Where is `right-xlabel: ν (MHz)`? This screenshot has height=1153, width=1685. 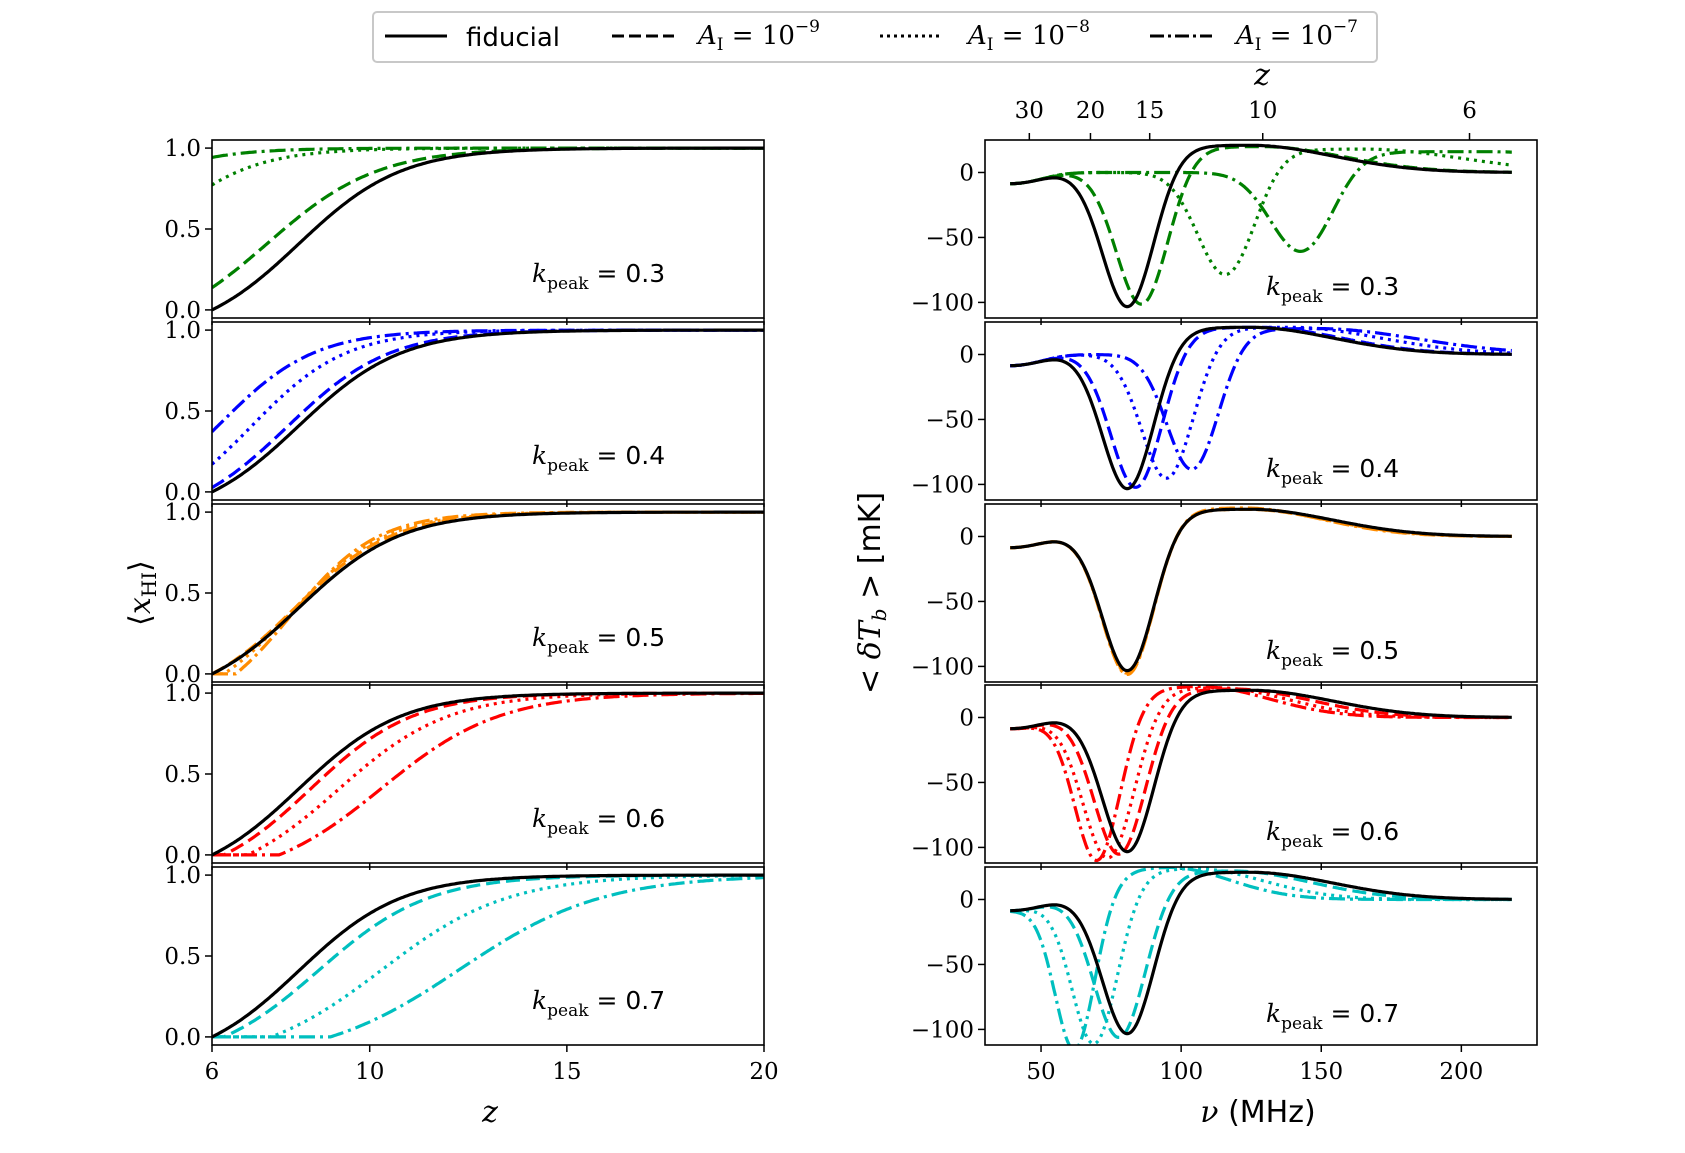
right-xlabel: ν (MHz) is located at coordinates (1257, 1112).